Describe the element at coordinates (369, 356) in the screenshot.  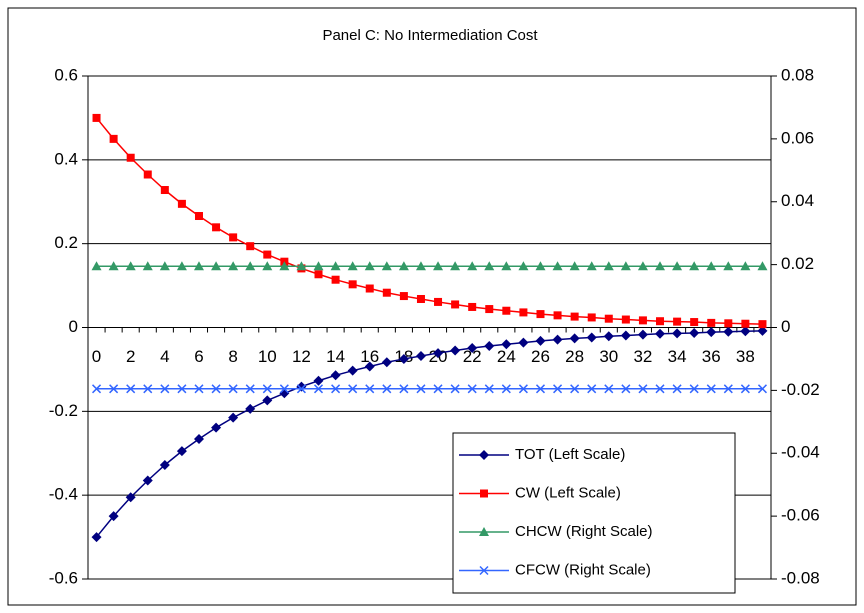
I see `x-tick-label: 16` at that location.